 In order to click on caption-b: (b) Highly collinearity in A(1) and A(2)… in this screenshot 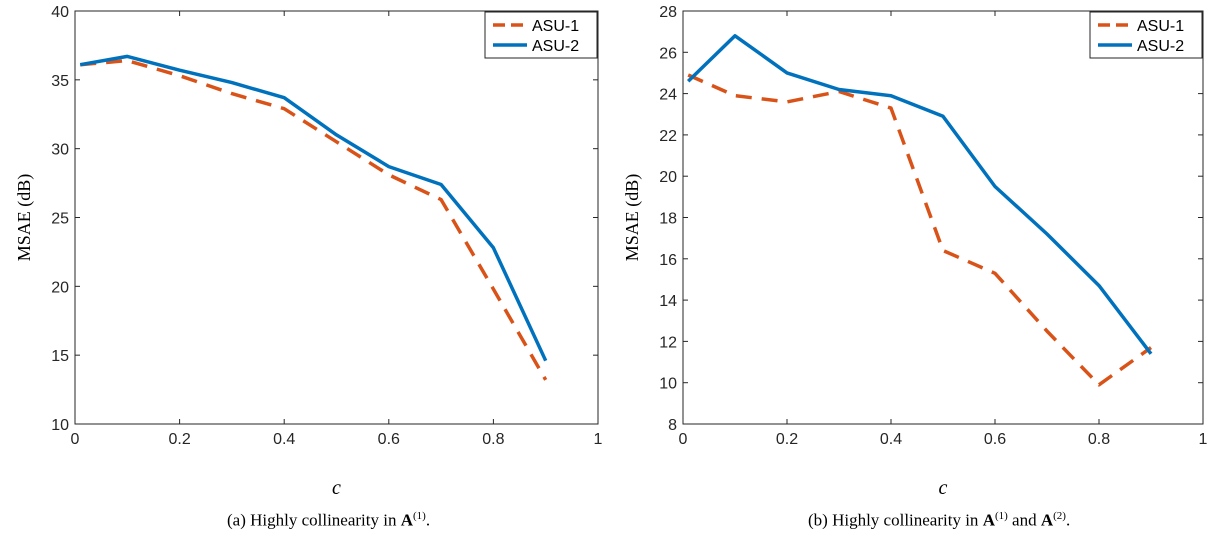, I will do `click(939, 520)`.